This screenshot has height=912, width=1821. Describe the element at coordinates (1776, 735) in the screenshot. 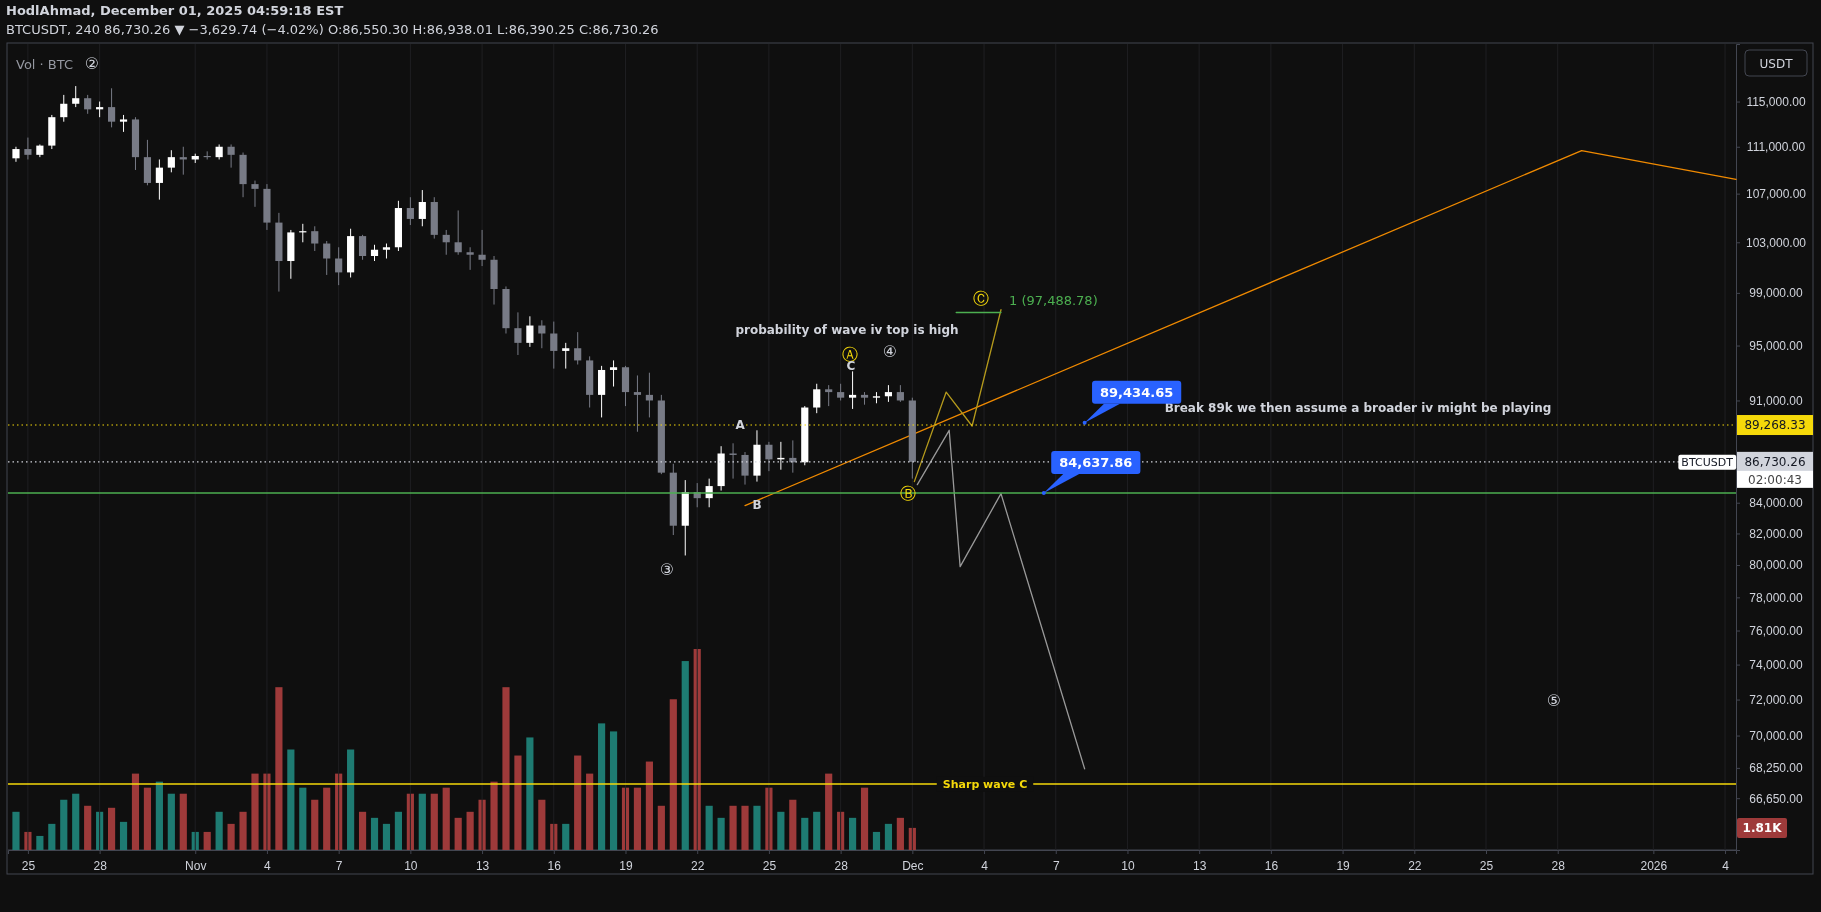

I see `y-tick-label: 70,000.00` at that location.